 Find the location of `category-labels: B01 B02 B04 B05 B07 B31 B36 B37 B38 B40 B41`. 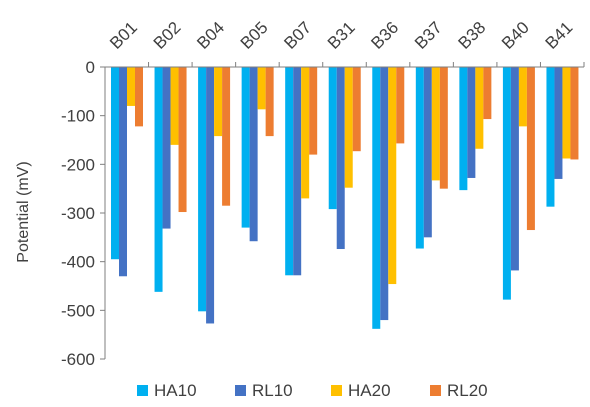

category-labels: B01 B02 B04 B05 B07 B31 B36 B37 B38 B40 B41 is located at coordinates (341, 35).